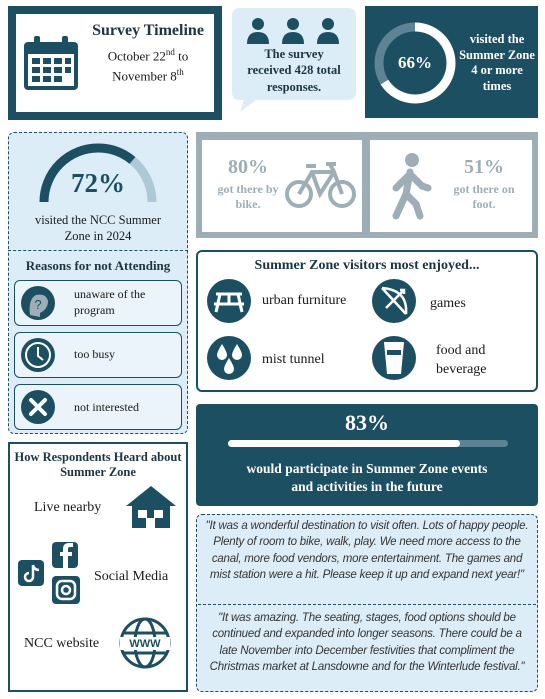  I want to click on calendar-icon, so click(51, 63).